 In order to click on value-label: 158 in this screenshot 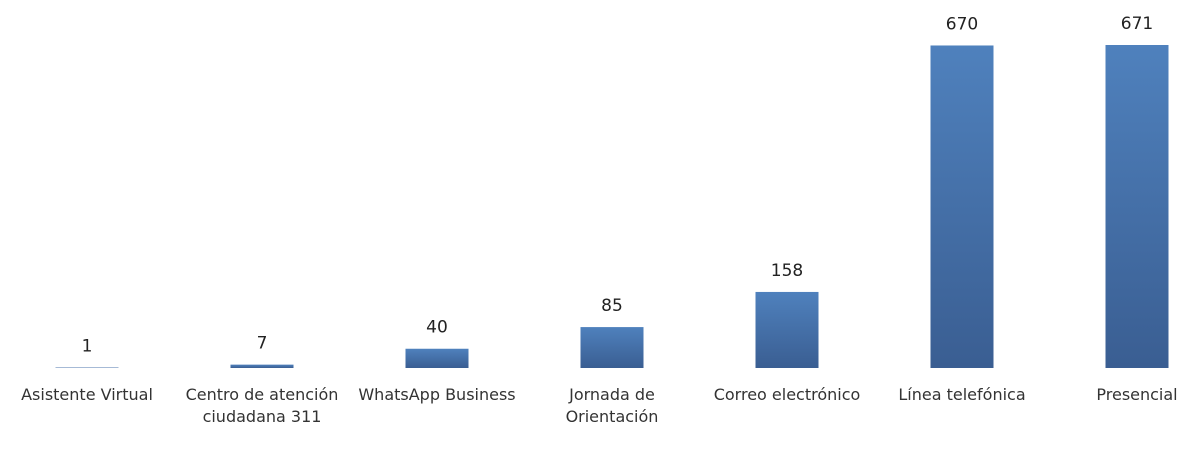, I will do `click(787, 271)`.